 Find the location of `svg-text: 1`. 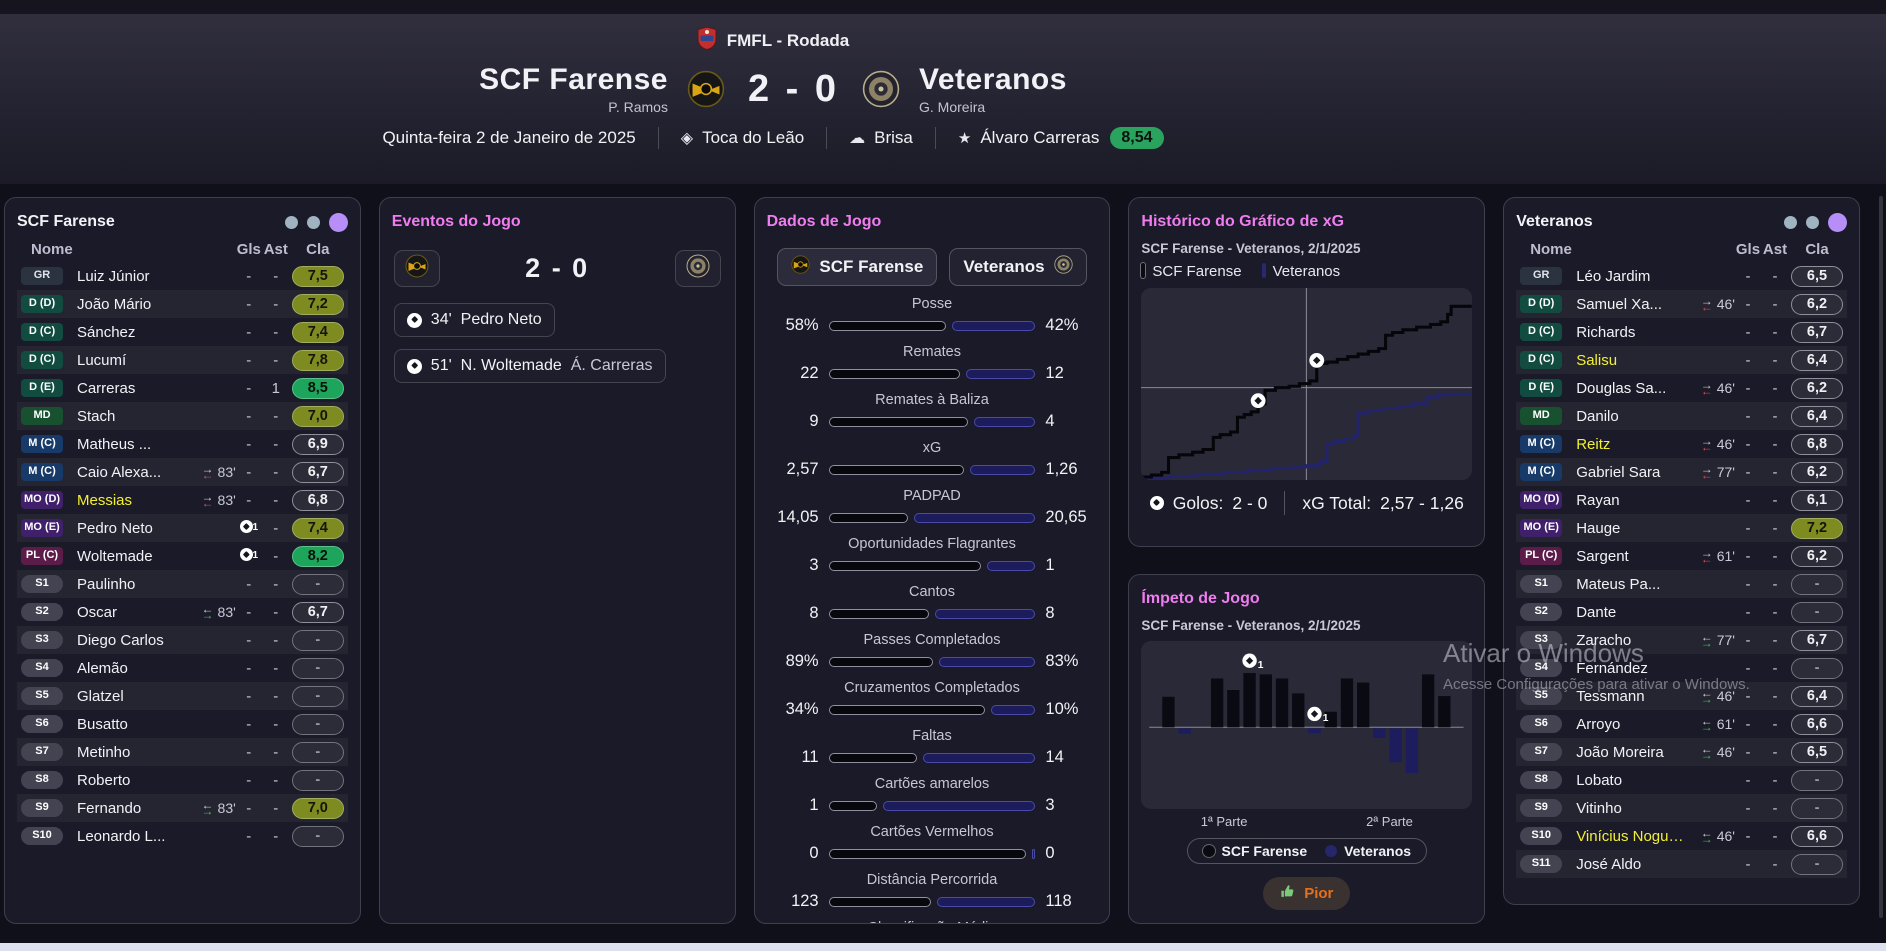

svg-text: 1 is located at coordinates (1261, 665).